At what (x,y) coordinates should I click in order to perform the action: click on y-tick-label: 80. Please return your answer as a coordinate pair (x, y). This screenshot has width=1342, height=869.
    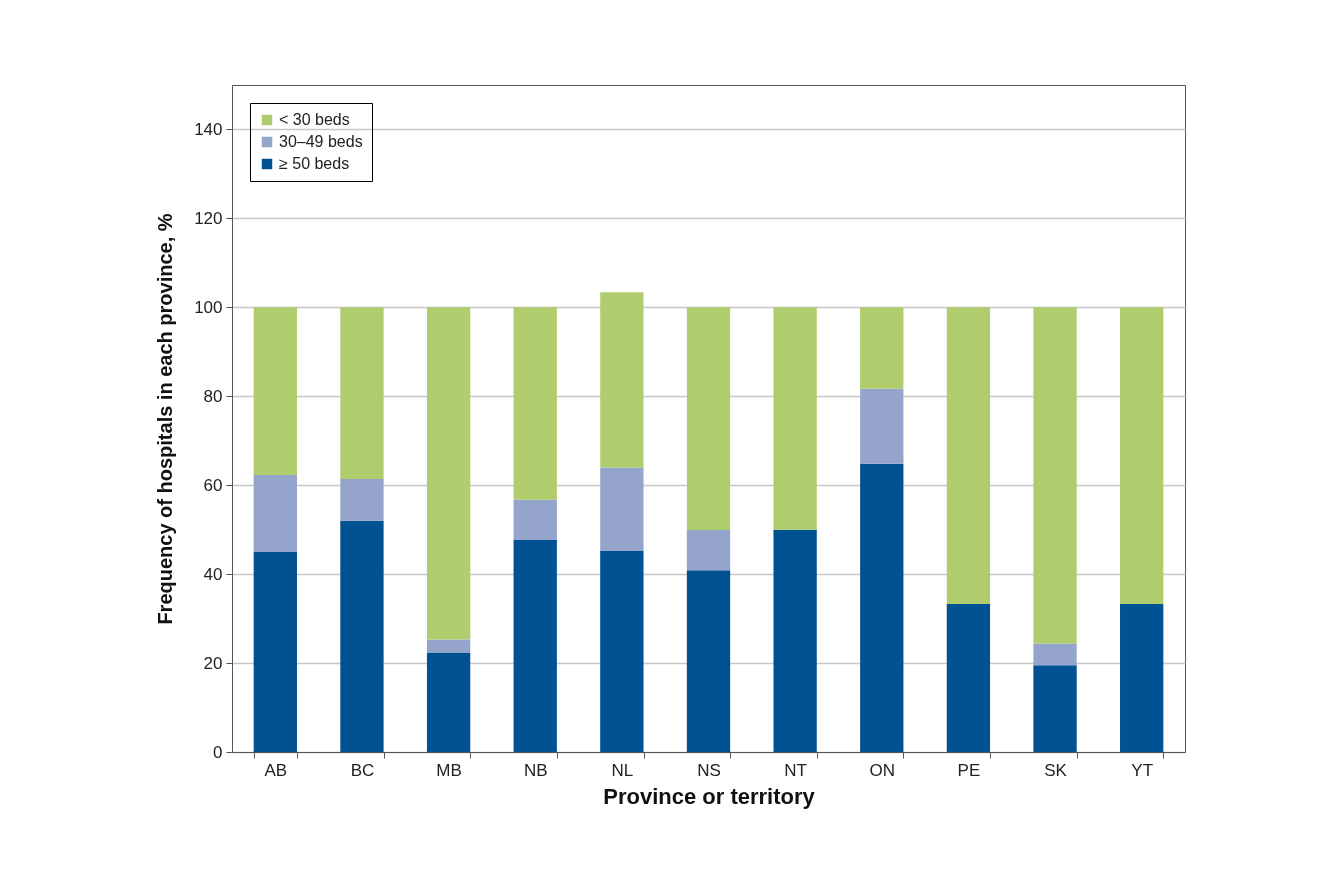
    Looking at the image, I should click on (213, 396).